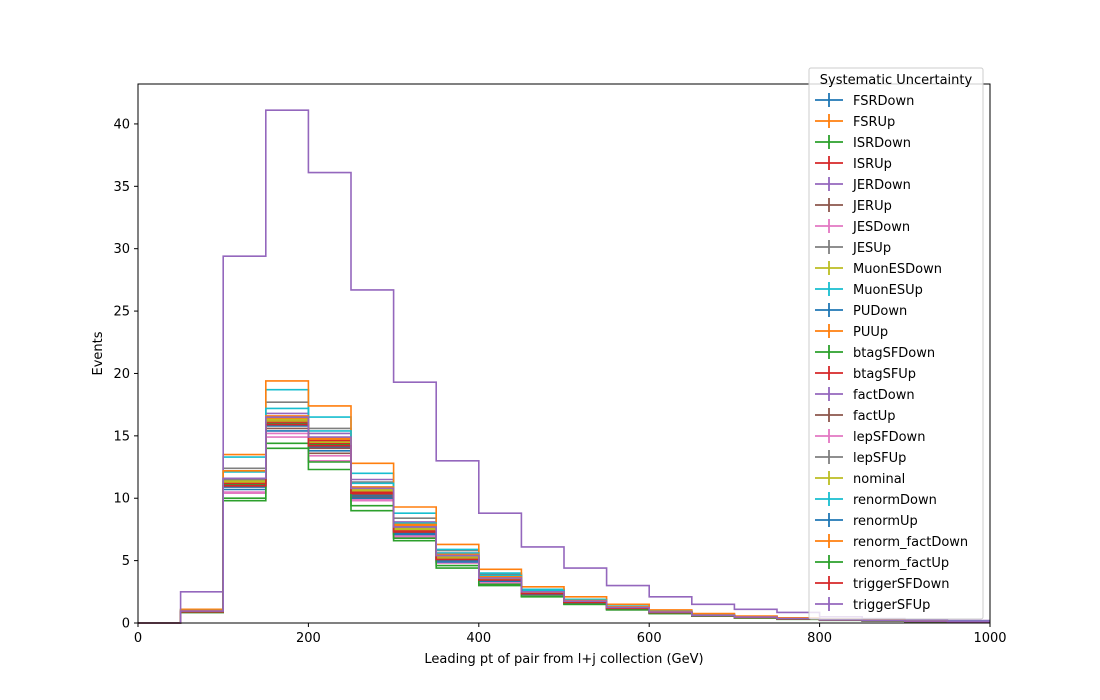  I want to click on legend-item-renormUp: renormUp, so click(866, 521).